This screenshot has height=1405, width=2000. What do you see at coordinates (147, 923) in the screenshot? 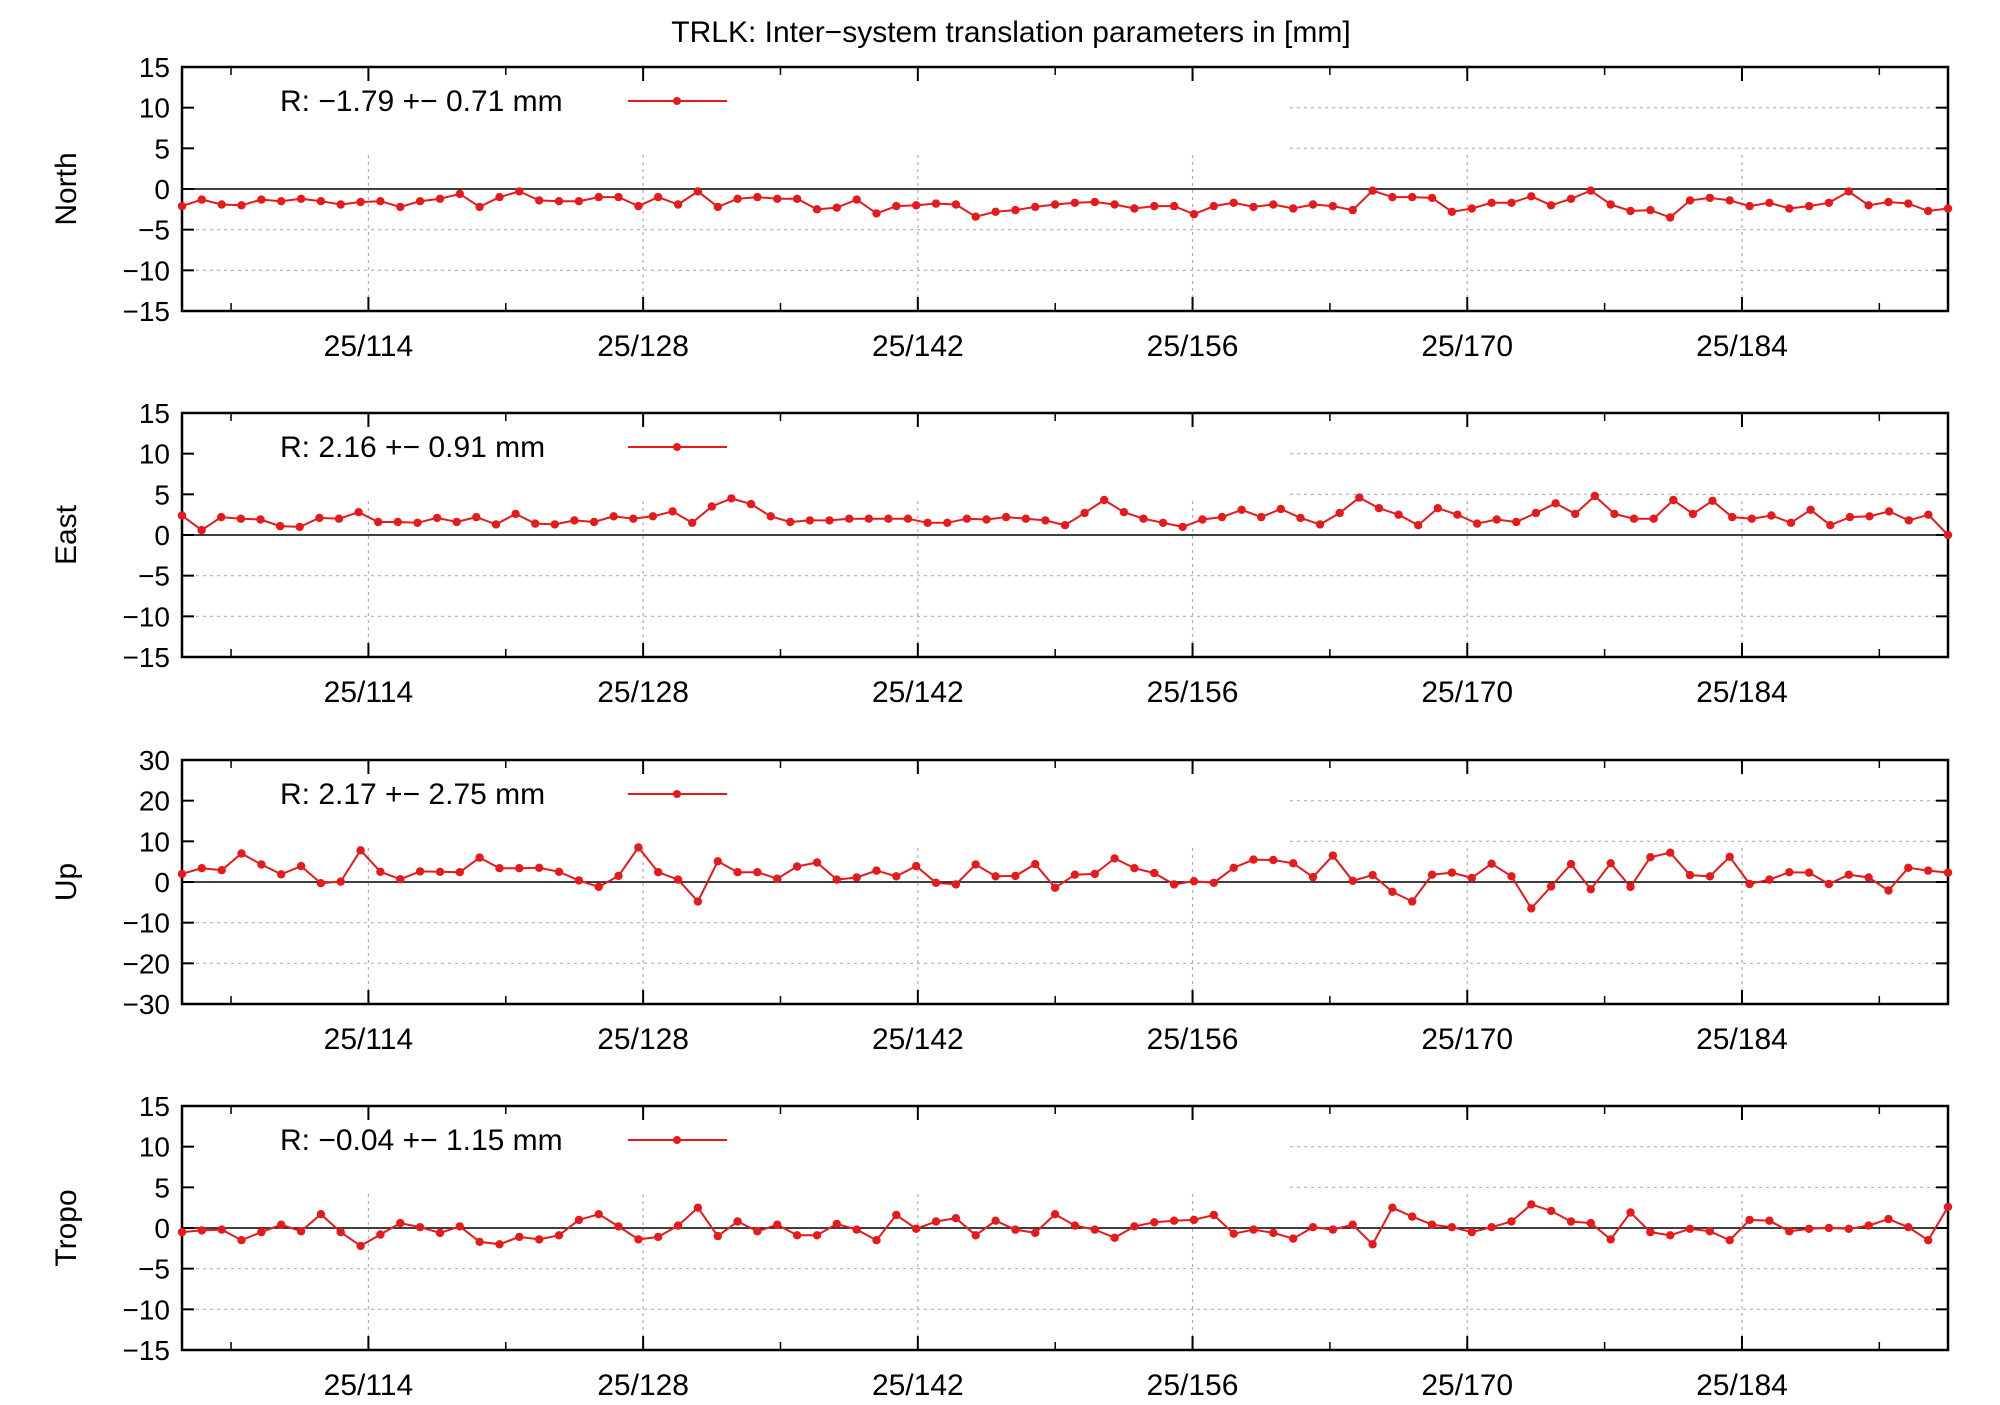
I see `y-tick-label: −10` at bounding box center [147, 923].